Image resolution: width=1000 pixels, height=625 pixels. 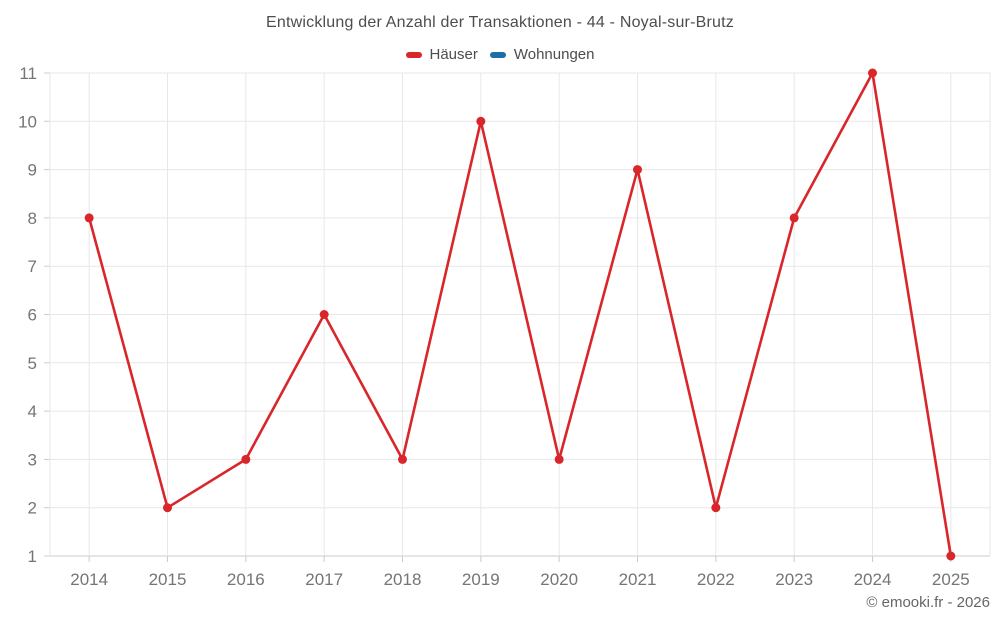 What do you see at coordinates (89, 579) in the screenshot?
I see `x-axis-label: 2014` at bounding box center [89, 579].